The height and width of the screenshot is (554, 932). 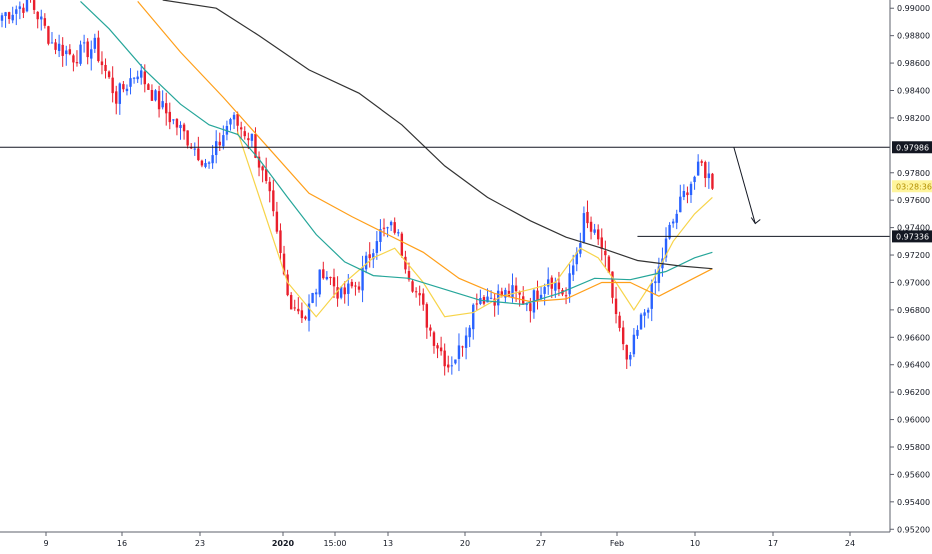 I want to click on price-tick-label: 0.97200, so click(x=913, y=255).